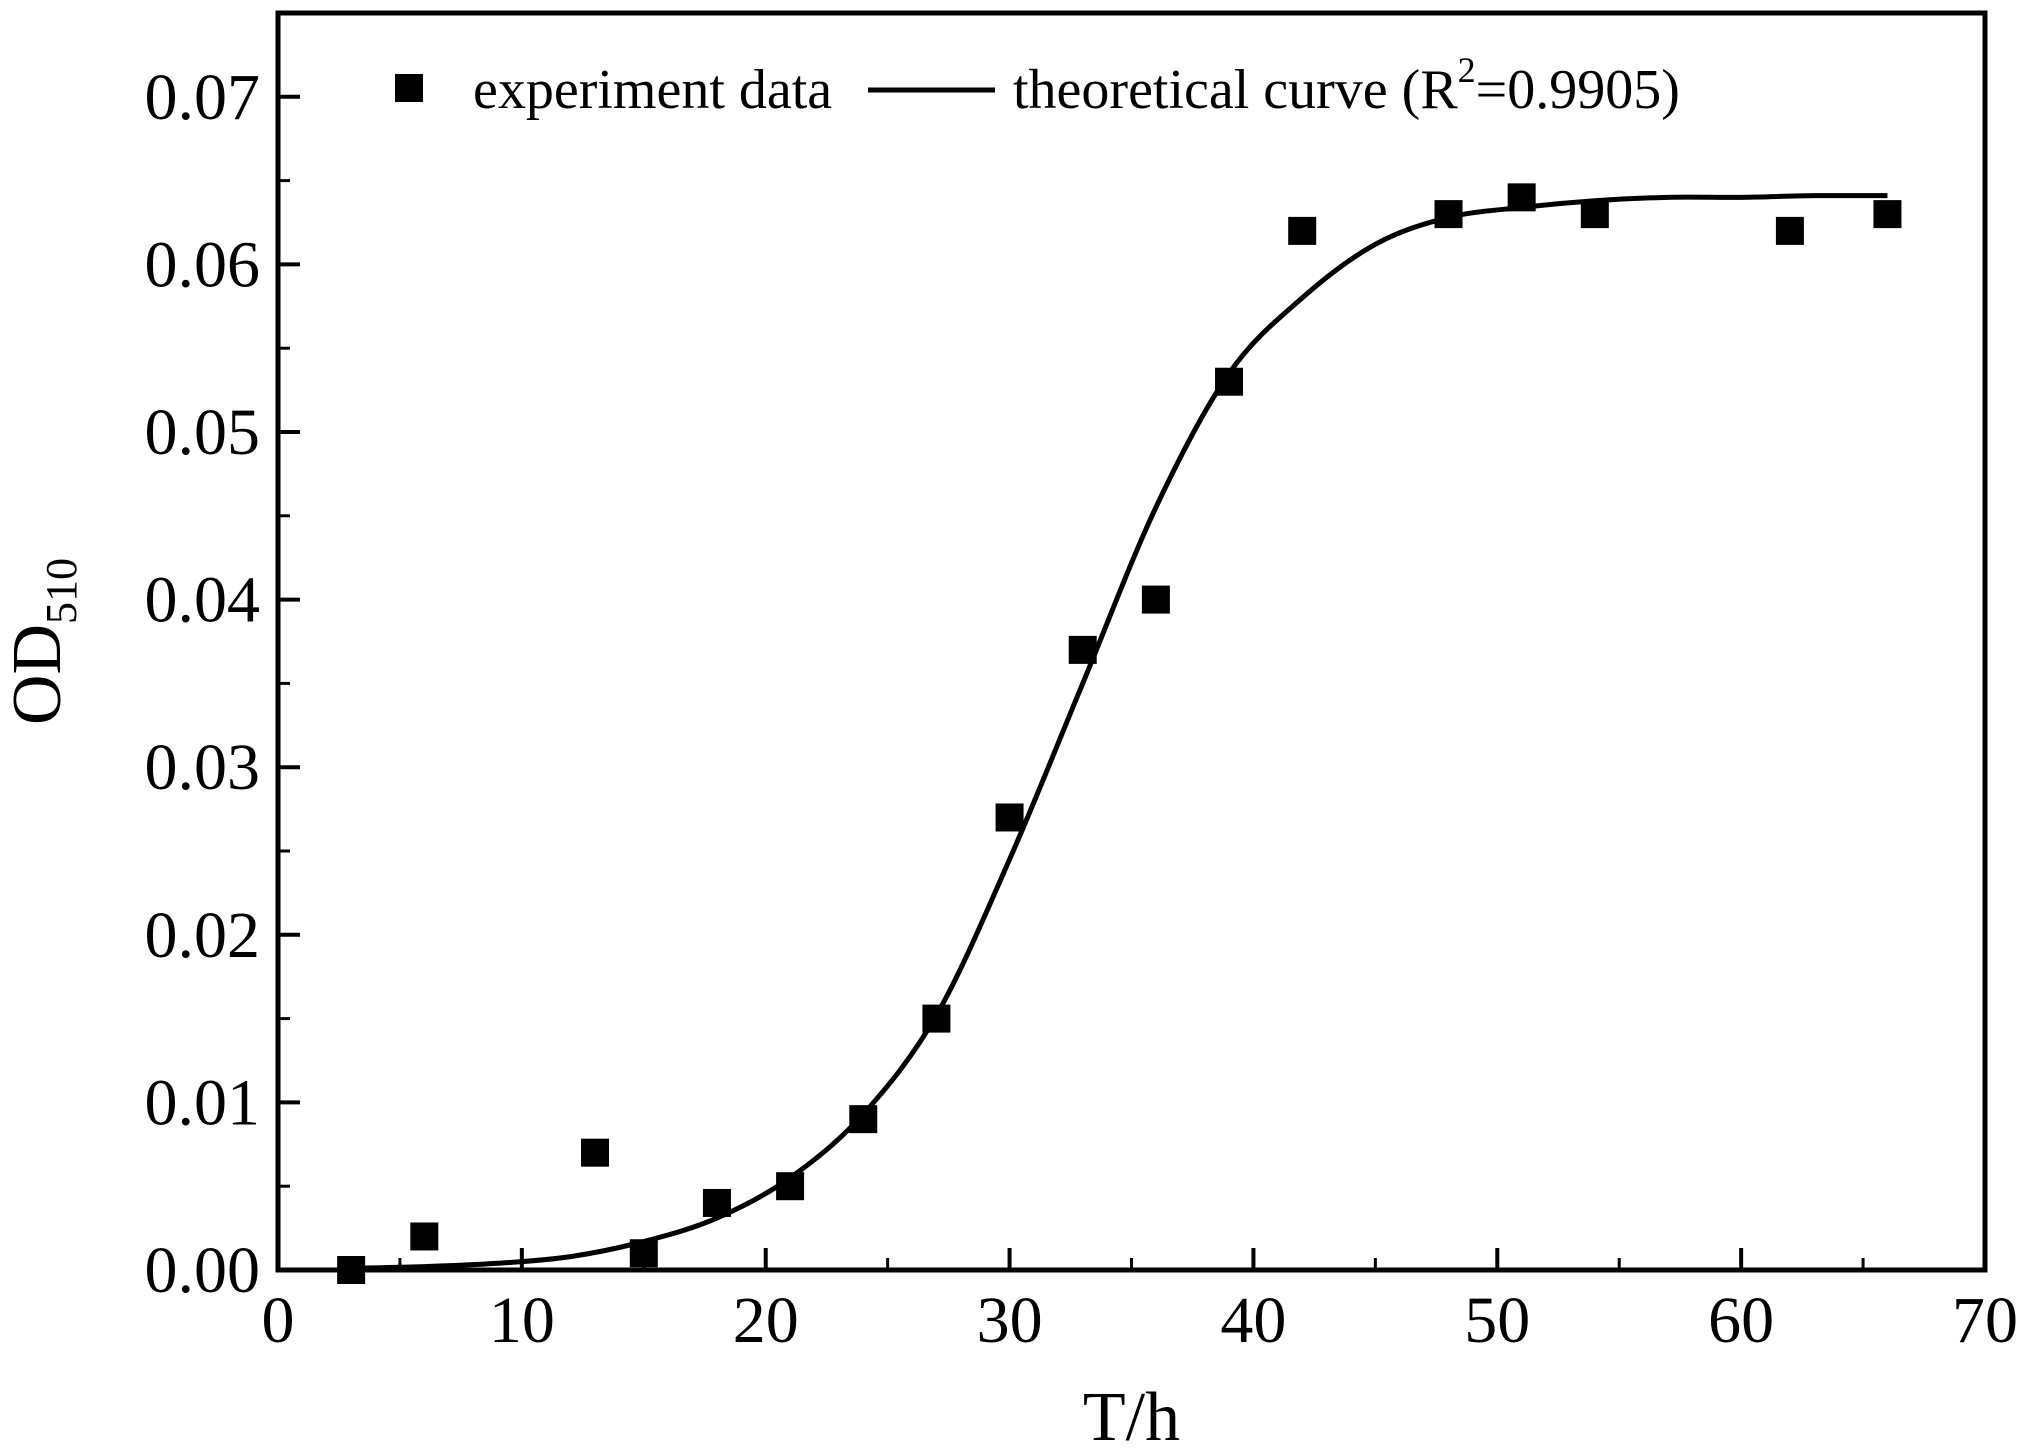 Image resolution: width=2019 pixels, height=1456 pixels. What do you see at coordinates (1131, 1417) in the screenshot?
I see `x-axis-label: T/h` at bounding box center [1131, 1417].